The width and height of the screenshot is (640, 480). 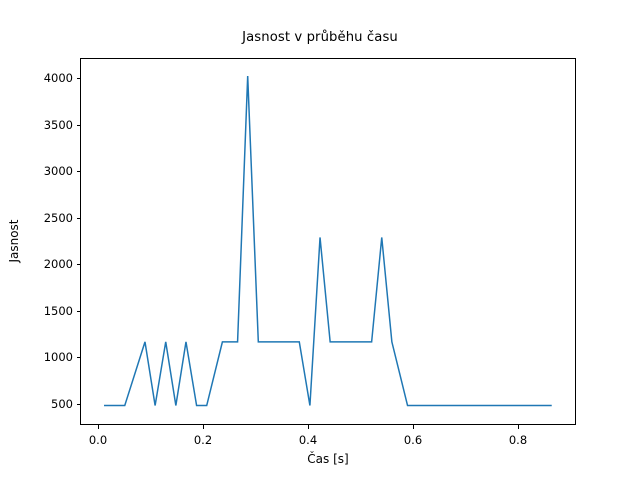 What do you see at coordinates (58, 311) in the screenshot?
I see `y-tick-label: 1500` at bounding box center [58, 311].